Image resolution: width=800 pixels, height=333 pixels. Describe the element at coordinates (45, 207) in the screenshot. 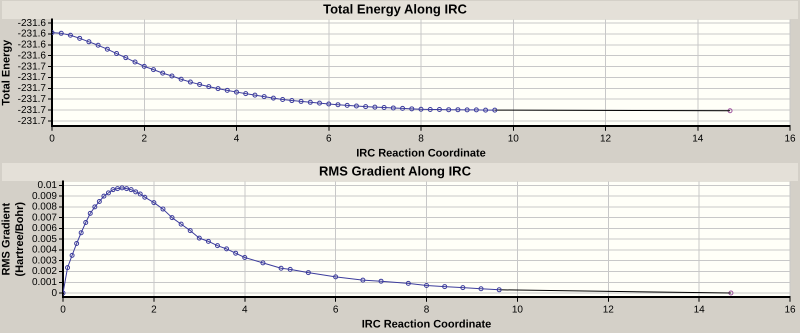

I see `y-tick-label: 0.008` at that location.